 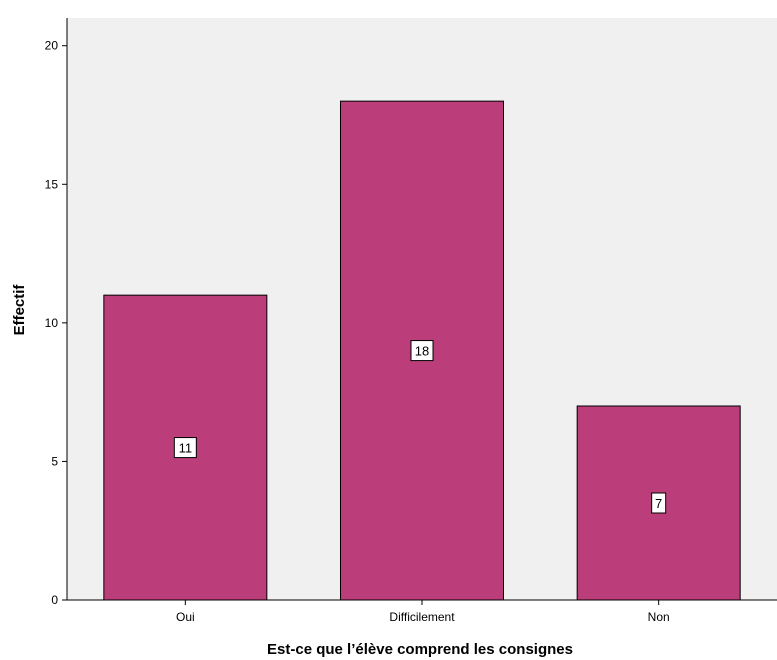 I want to click on y-tick-label: 20, so click(x=52, y=46).